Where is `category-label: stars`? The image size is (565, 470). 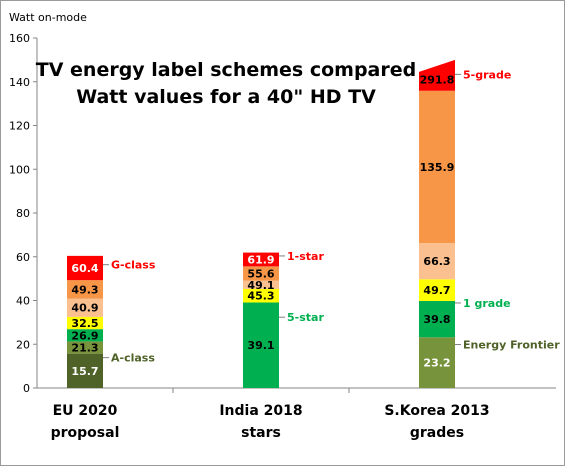
category-label: stars is located at coordinates (261, 433).